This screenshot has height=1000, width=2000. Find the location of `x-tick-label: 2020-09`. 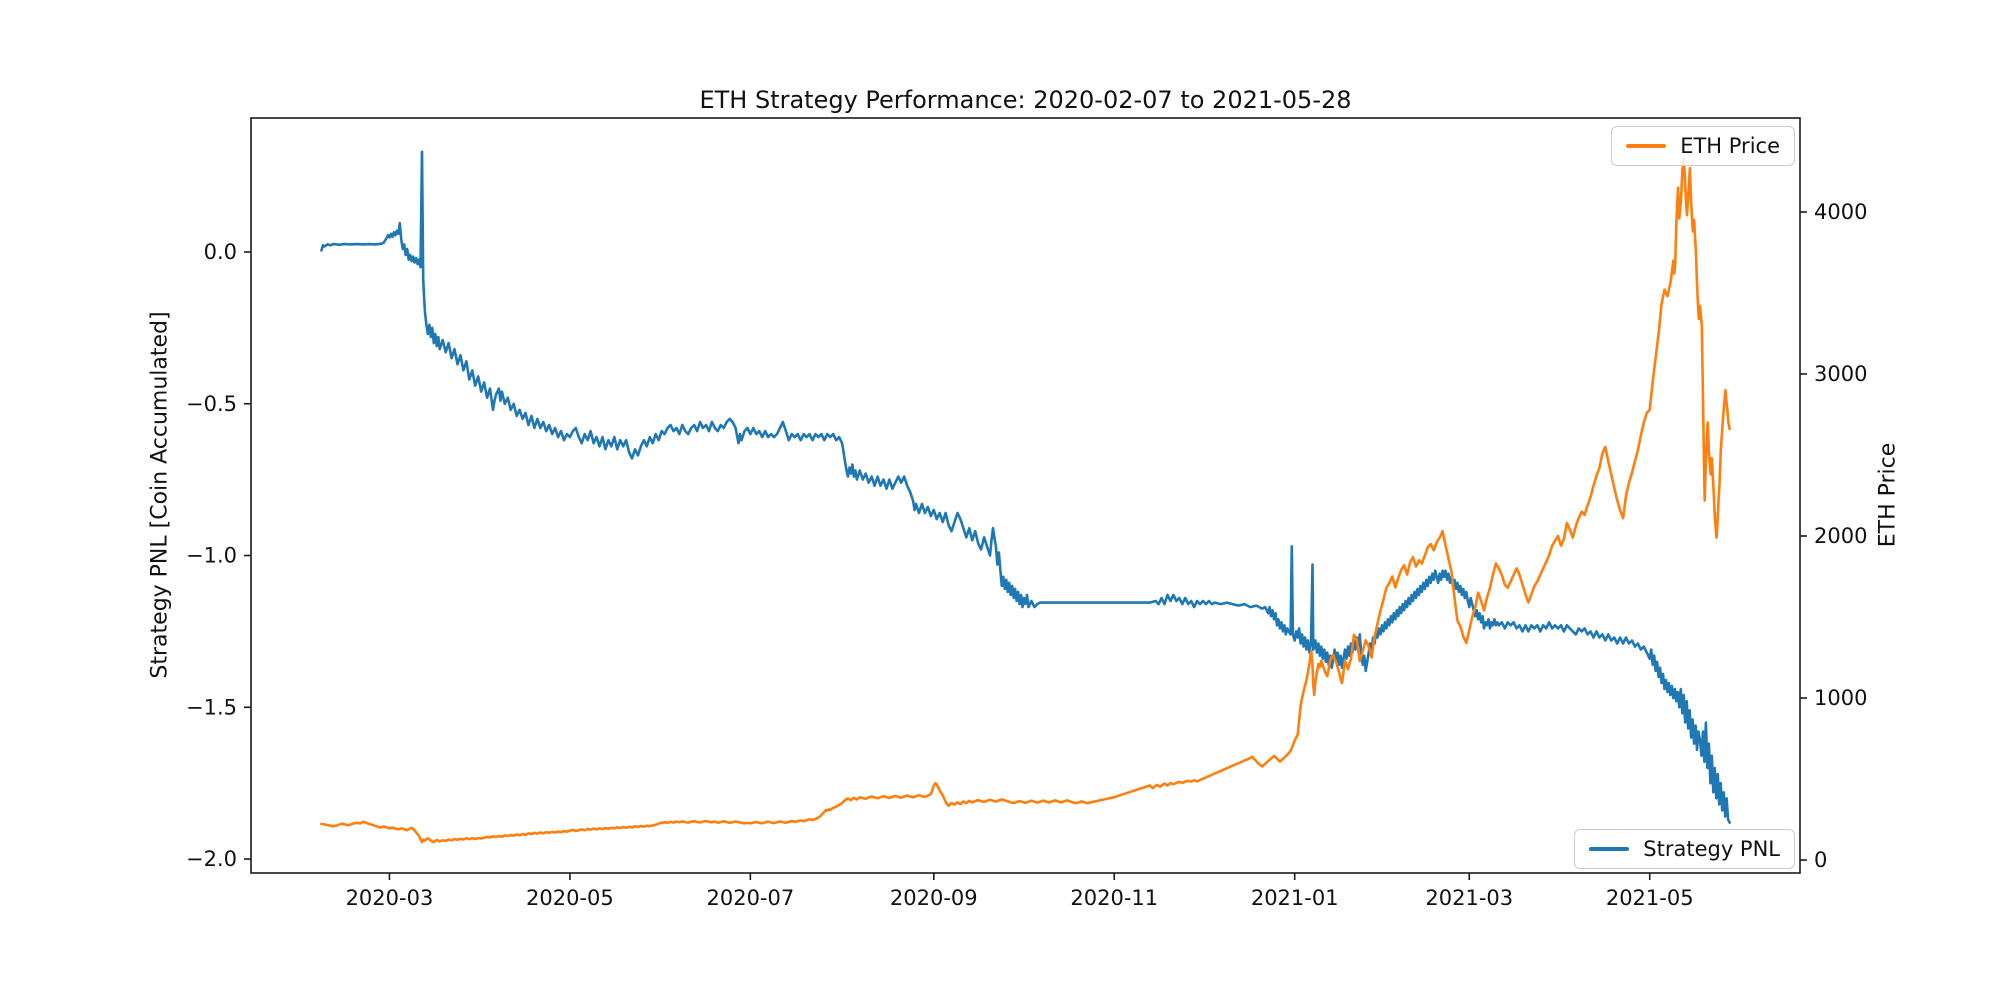

x-tick-label: 2020-09 is located at coordinates (934, 898).